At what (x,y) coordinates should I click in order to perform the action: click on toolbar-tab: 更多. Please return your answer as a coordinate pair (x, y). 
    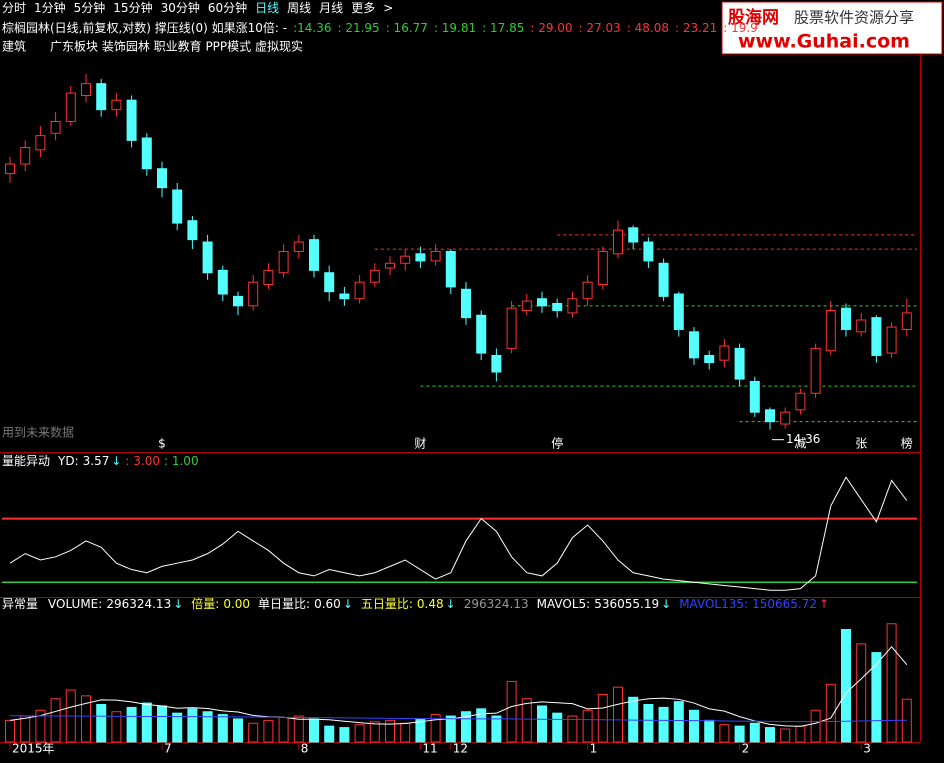
    Looking at the image, I should click on (363, 8).